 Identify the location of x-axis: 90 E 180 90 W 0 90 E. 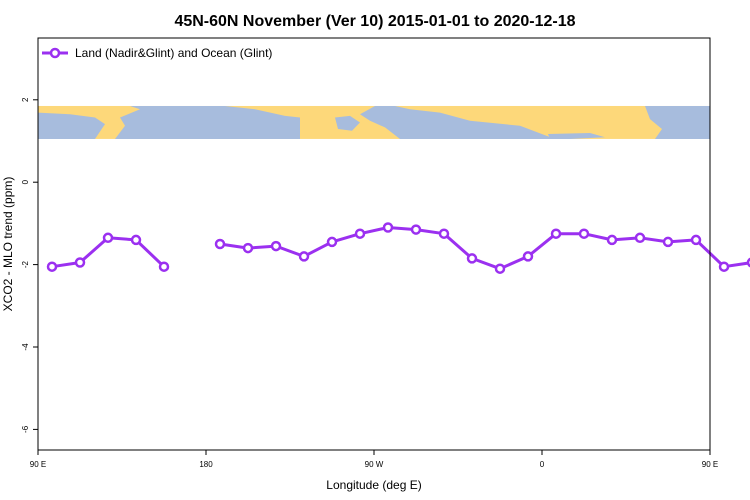
(374, 459).